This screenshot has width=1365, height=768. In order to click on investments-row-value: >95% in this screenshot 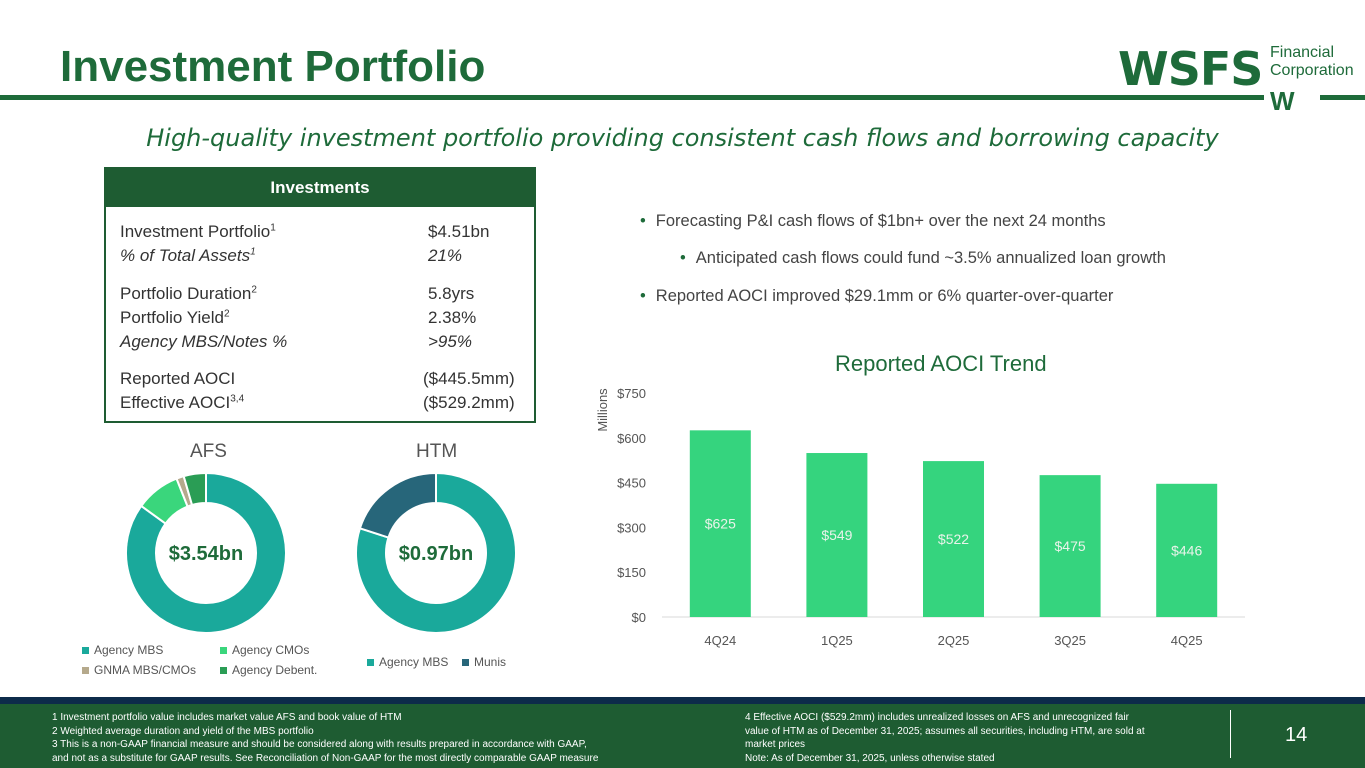, I will do `click(450, 341)`.